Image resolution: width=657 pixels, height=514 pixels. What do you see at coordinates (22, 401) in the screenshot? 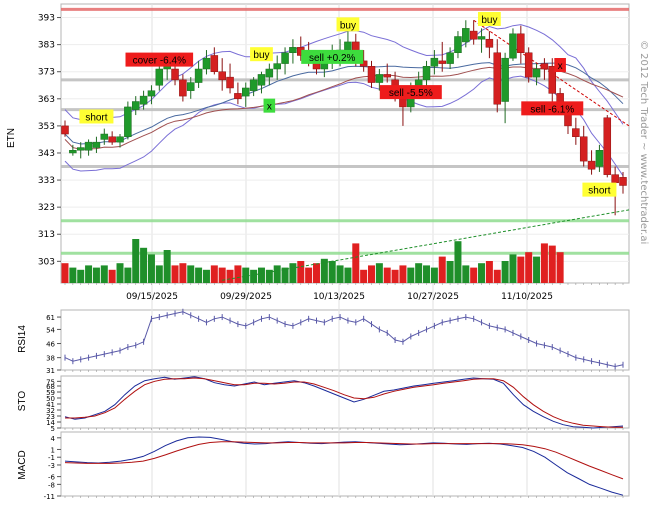
I see `sto-axis-label: STO` at bounding box center [22, 401].